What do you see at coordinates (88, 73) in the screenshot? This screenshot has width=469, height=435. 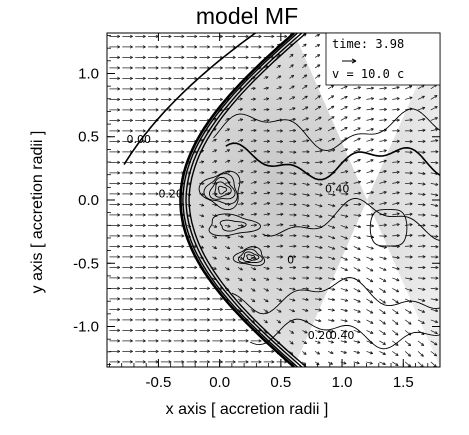 I see `y-tick-label: 1.0` at bounding box center [88, 73].